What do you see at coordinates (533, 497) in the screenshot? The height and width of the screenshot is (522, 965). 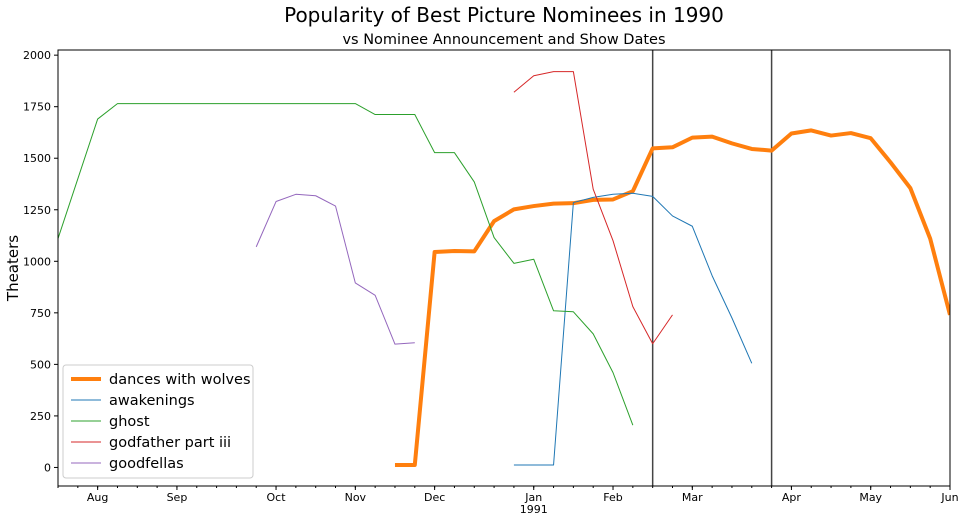 I see `x-tick-label: Jan` at bounding box center [533, 497].